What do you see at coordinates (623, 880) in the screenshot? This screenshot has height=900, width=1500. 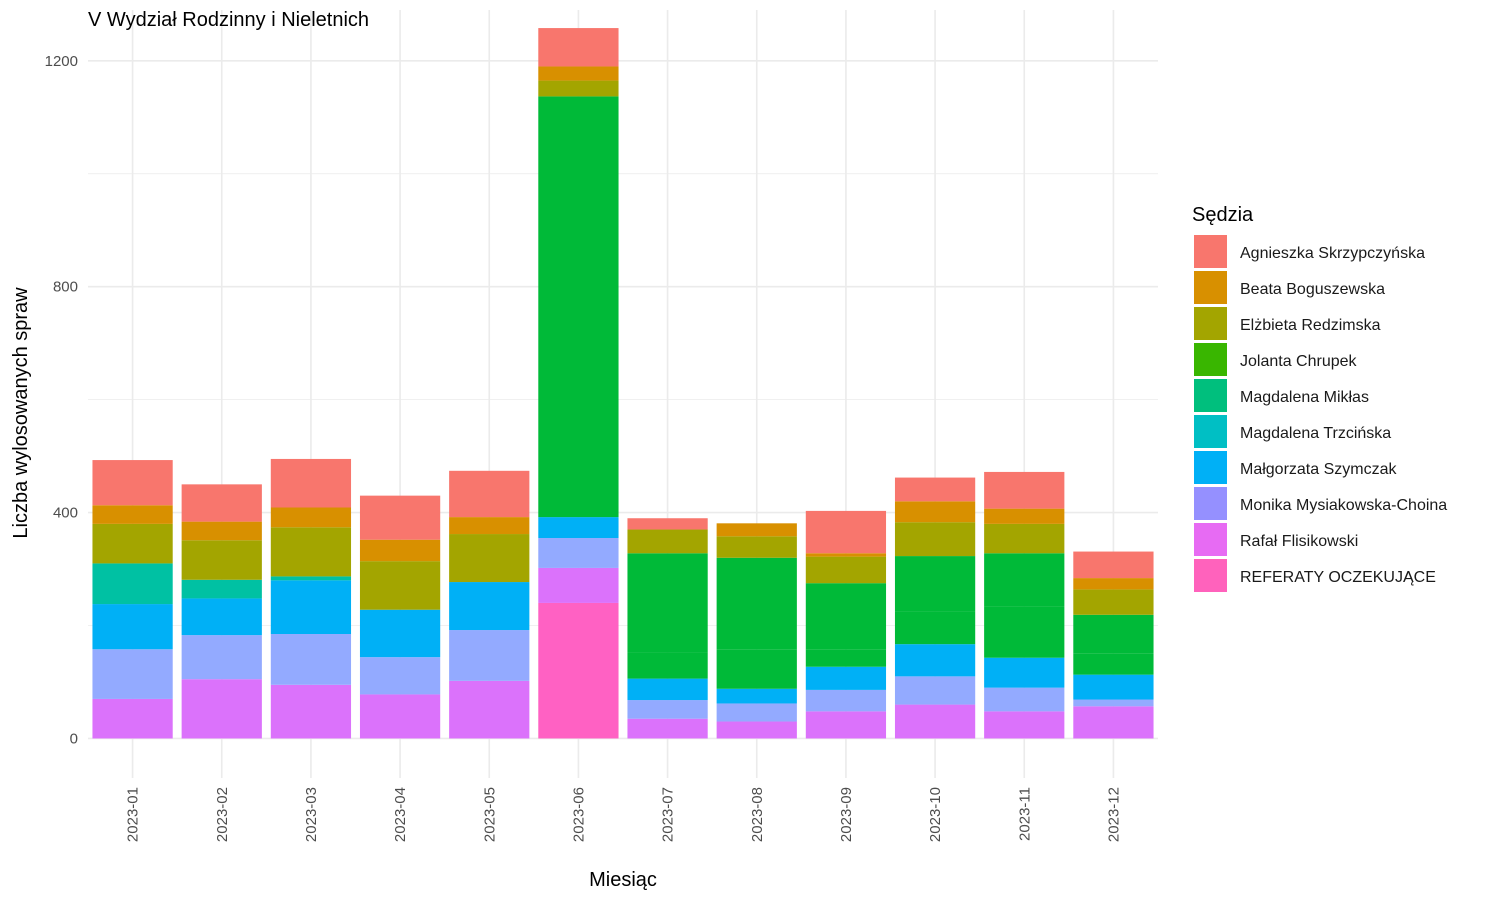 I see `x-axis-title: Miesiąc` at bounding box center [623, 880].